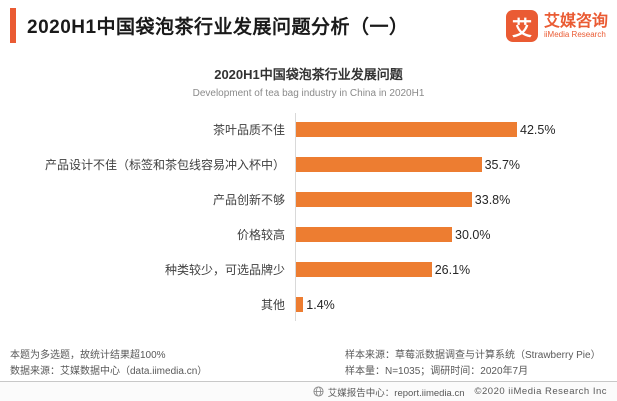 This screenshot has width=617, height=401. Describe the element at coordinates (248, 200) in the screenshot. I see `category-label: 产品创新不够` at that location.